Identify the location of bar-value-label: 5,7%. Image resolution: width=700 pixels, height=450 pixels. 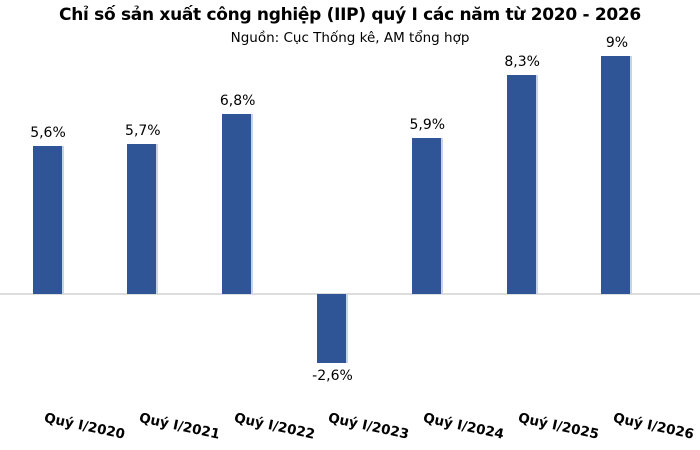
(143, 130).